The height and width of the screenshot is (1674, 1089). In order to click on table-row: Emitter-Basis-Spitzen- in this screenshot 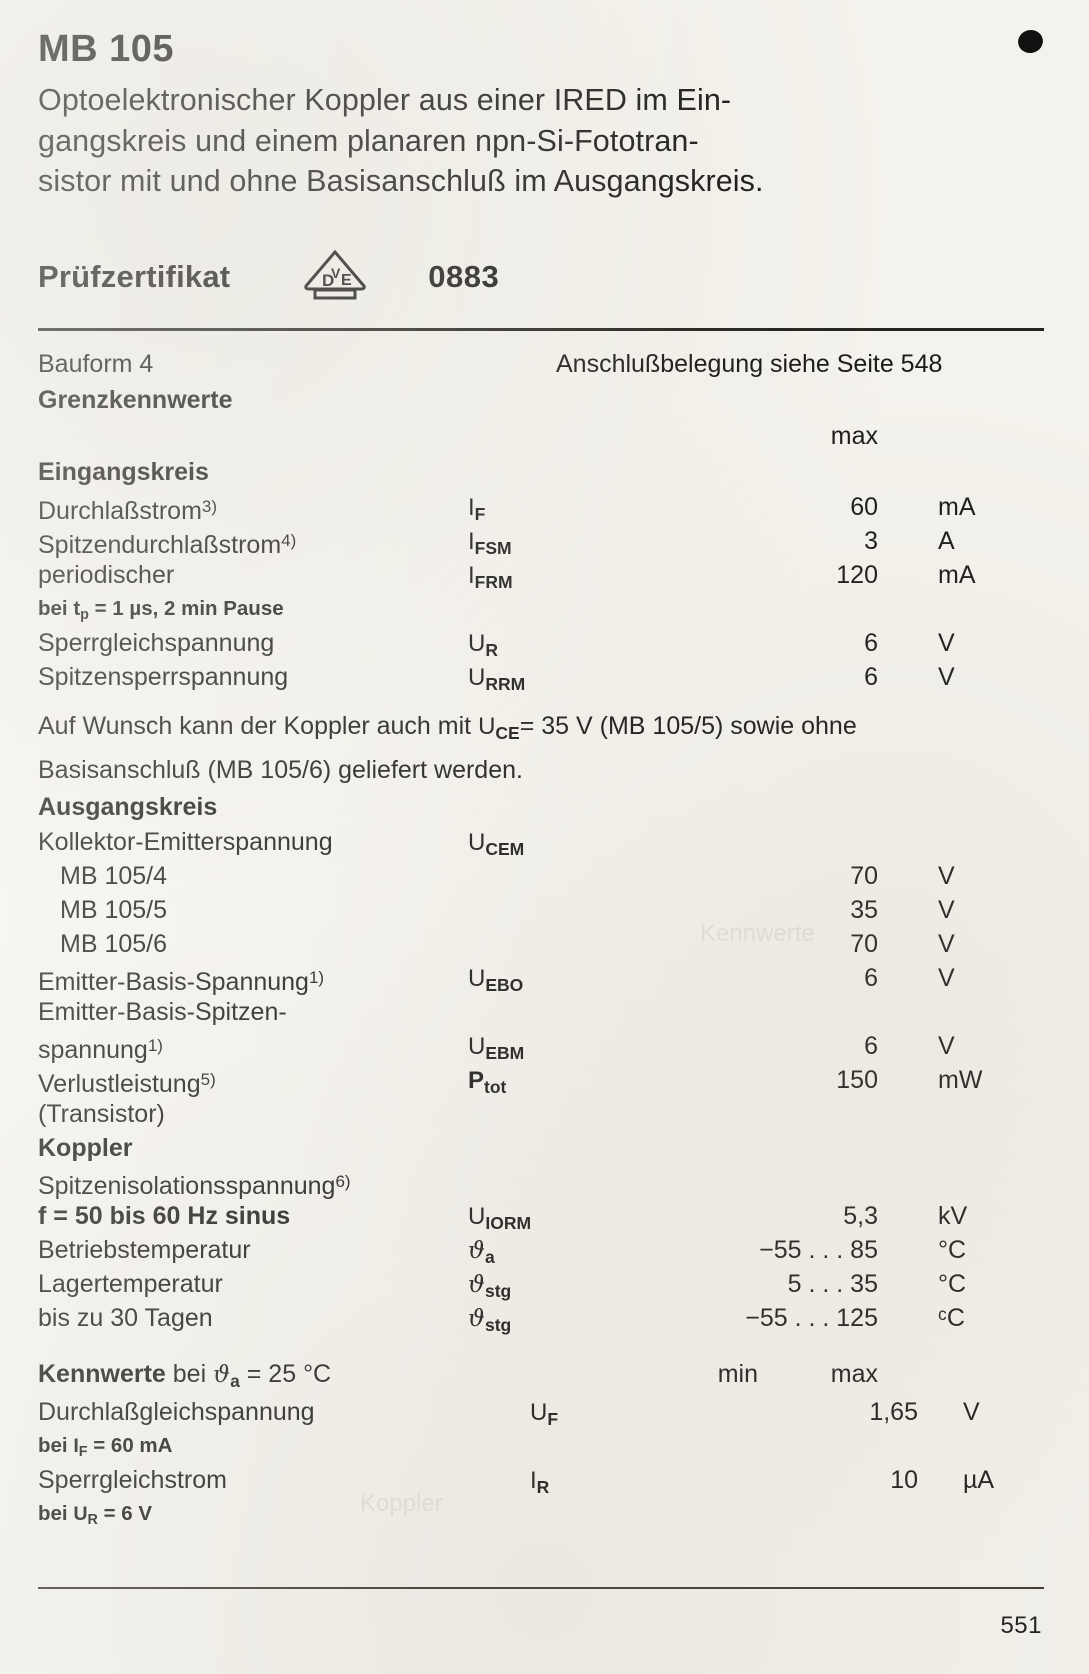, I will do `click(541, 1012)`.